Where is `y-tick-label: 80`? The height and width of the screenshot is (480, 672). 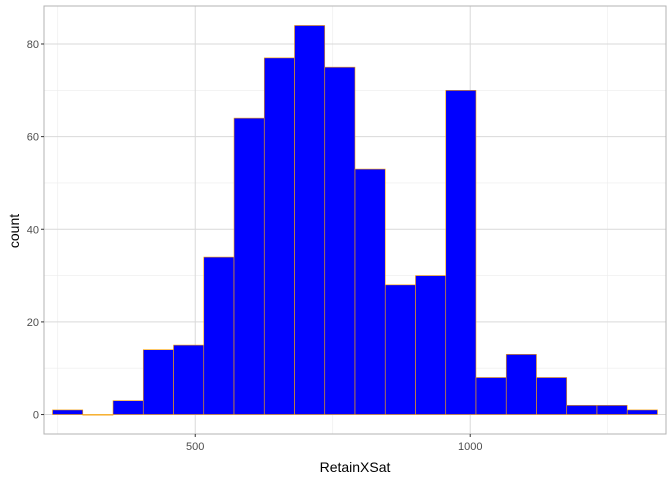
y-tick-label: 80 is located at coordinates (33, 45).